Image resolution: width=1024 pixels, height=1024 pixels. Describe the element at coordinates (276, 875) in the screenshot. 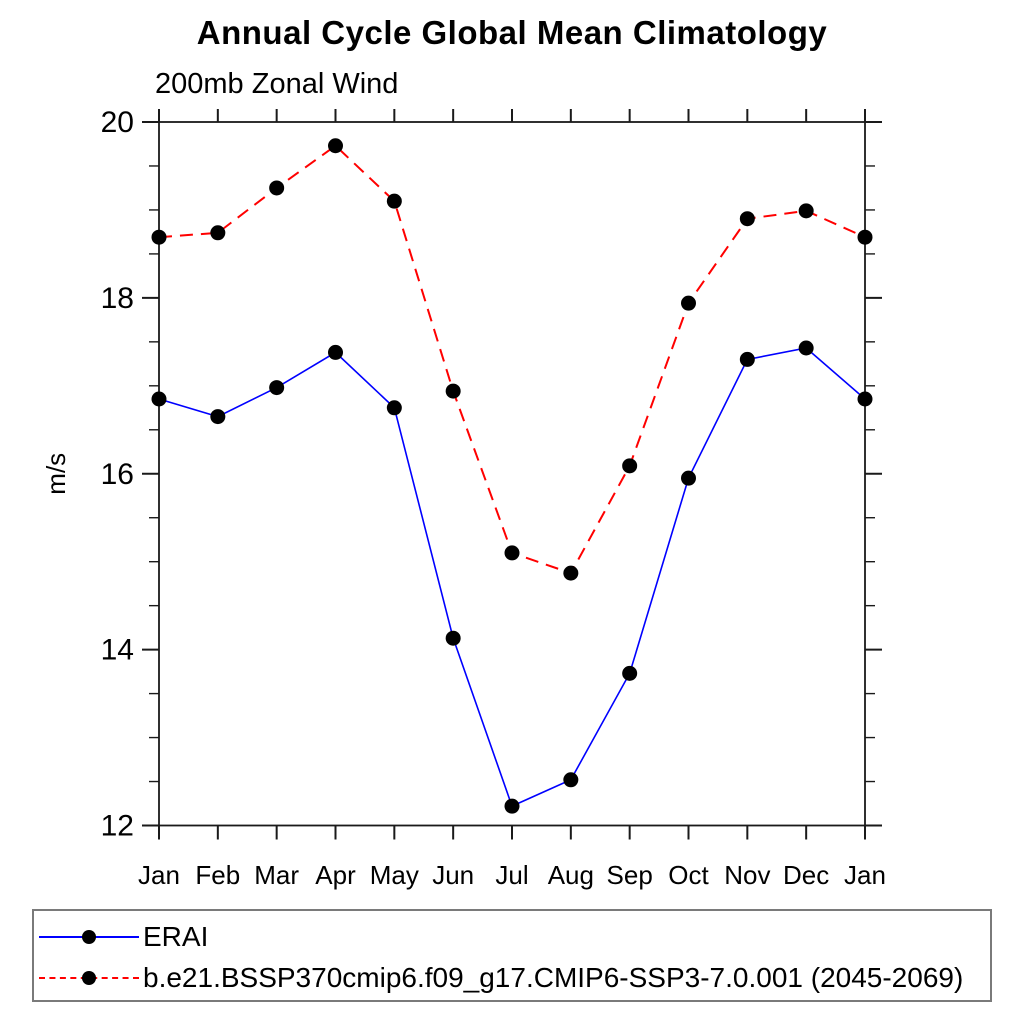

I see `x-tick-label: Mar` at that location.